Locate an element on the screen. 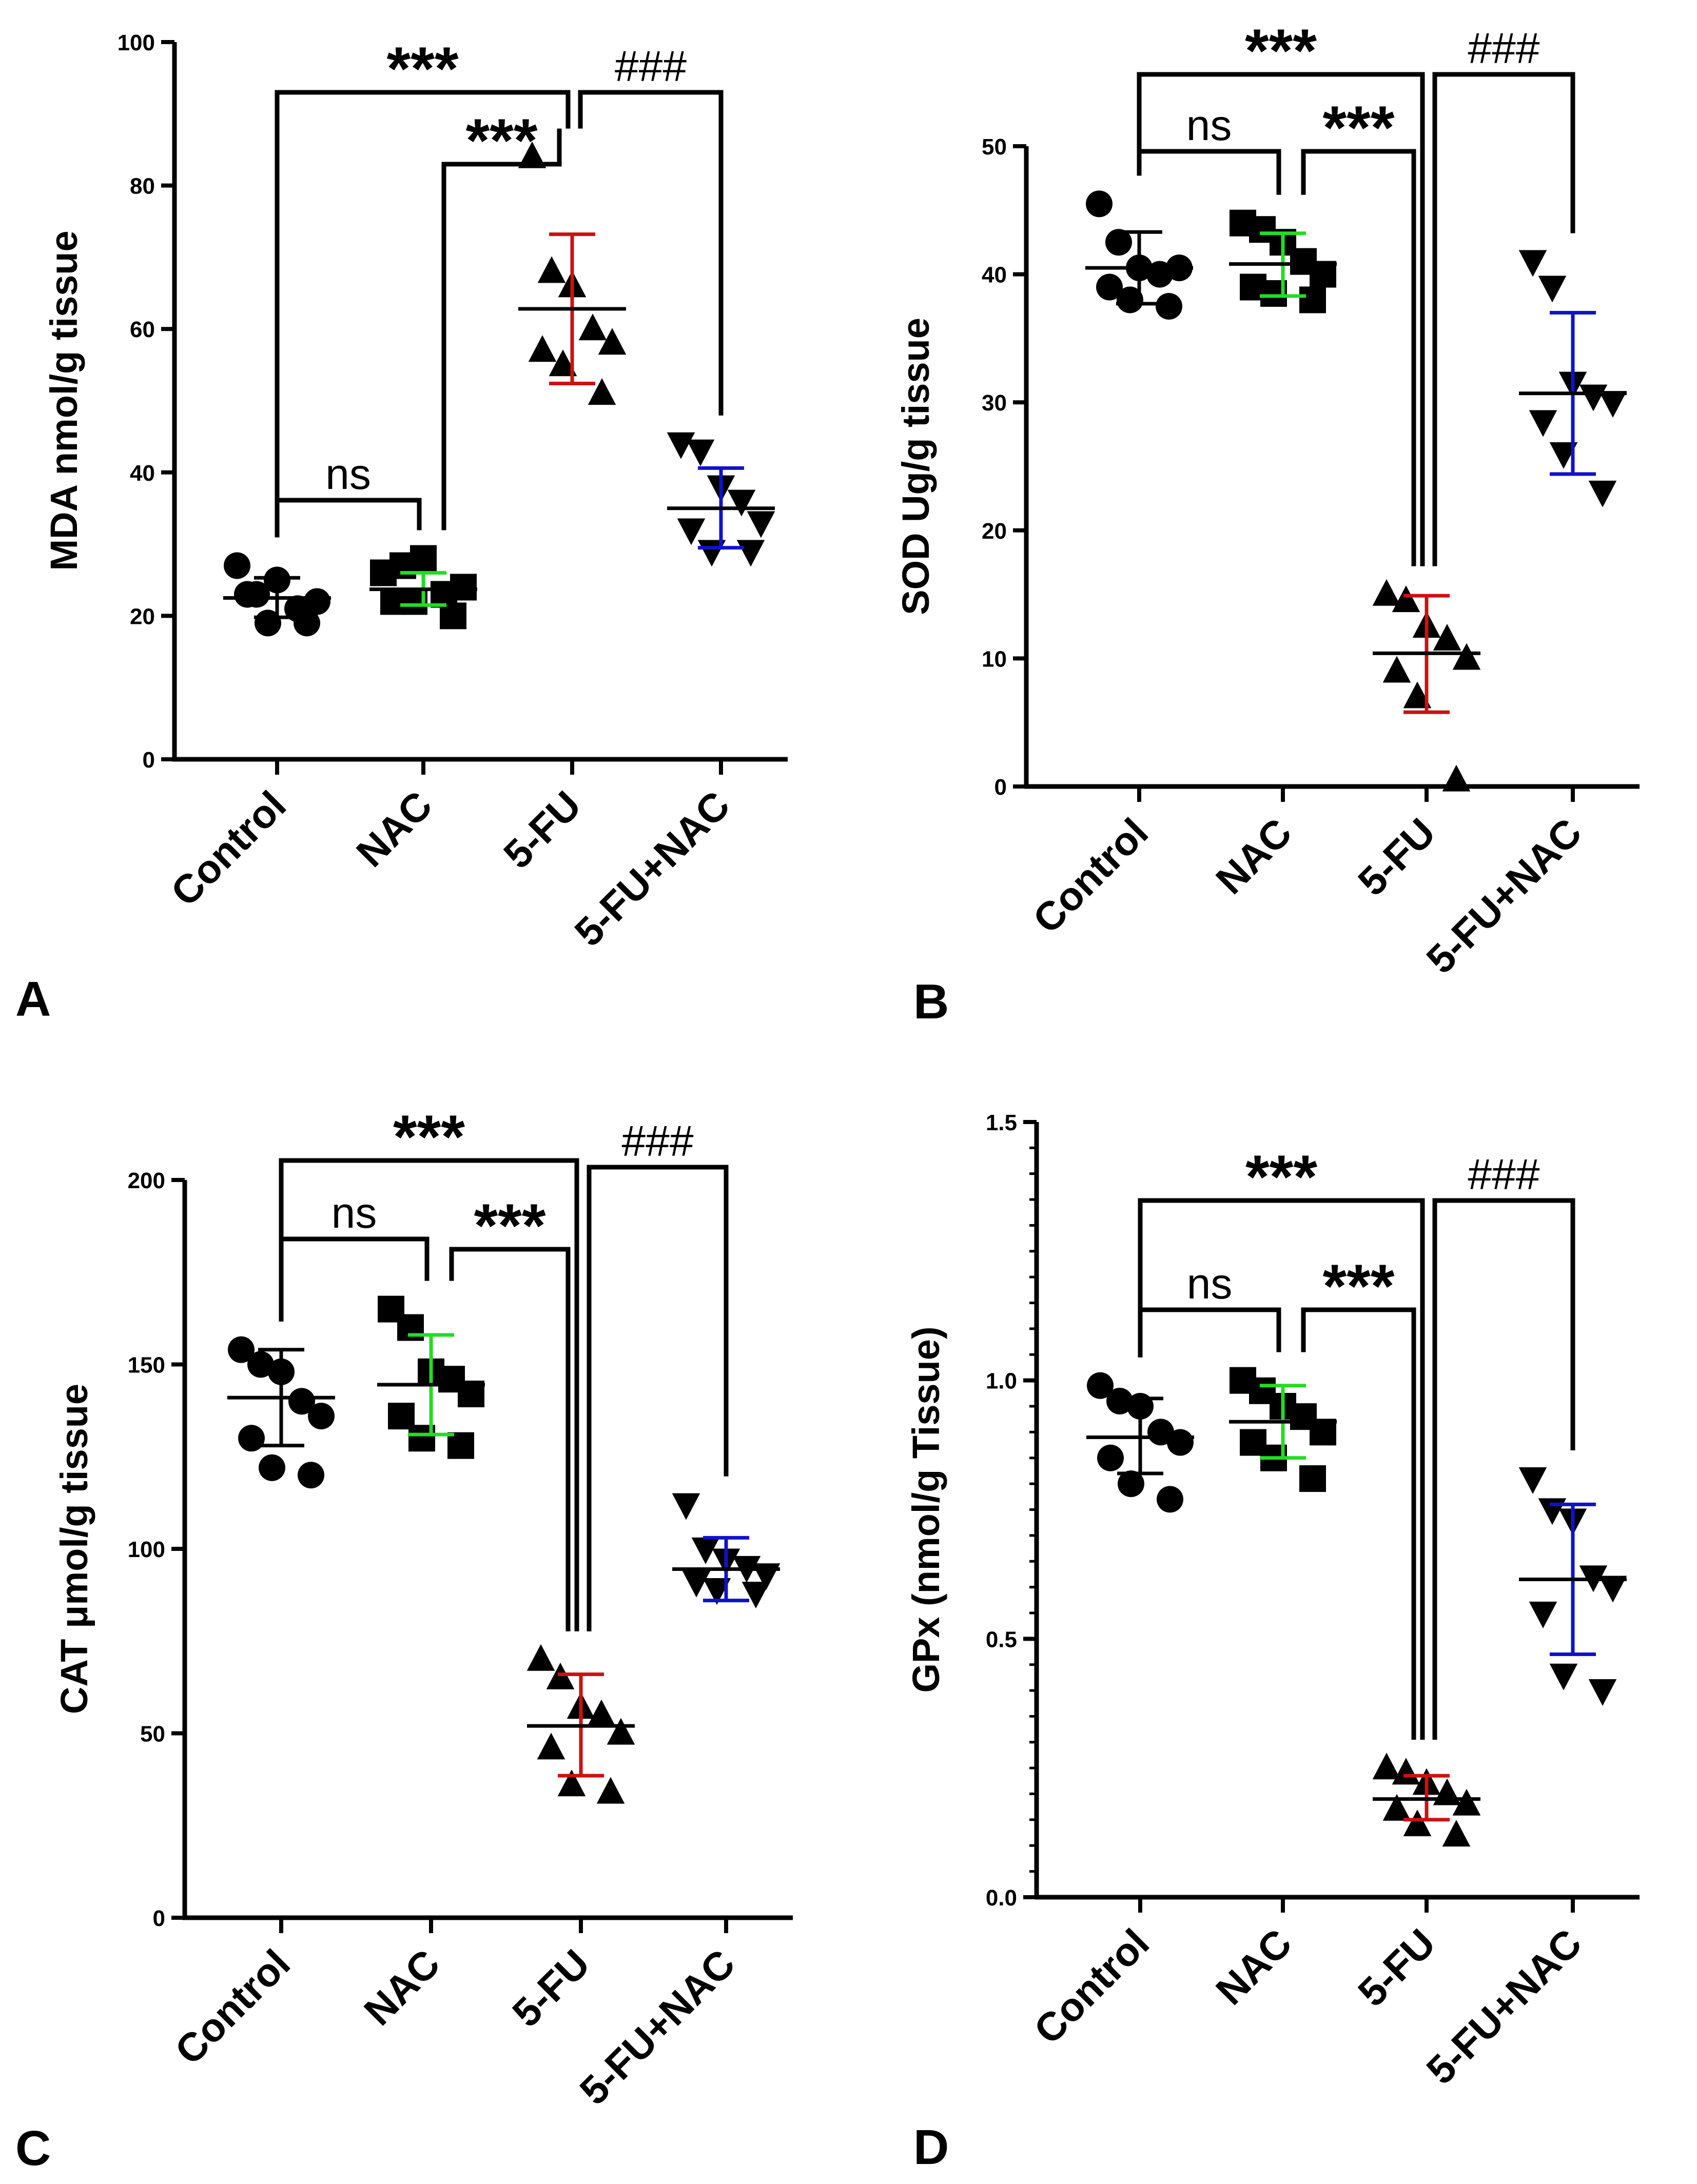 This screenshot has height=2184, width=1697. y-axis-title: GPx (nmol/g Tissue) is located at coordinates (926, 1509).